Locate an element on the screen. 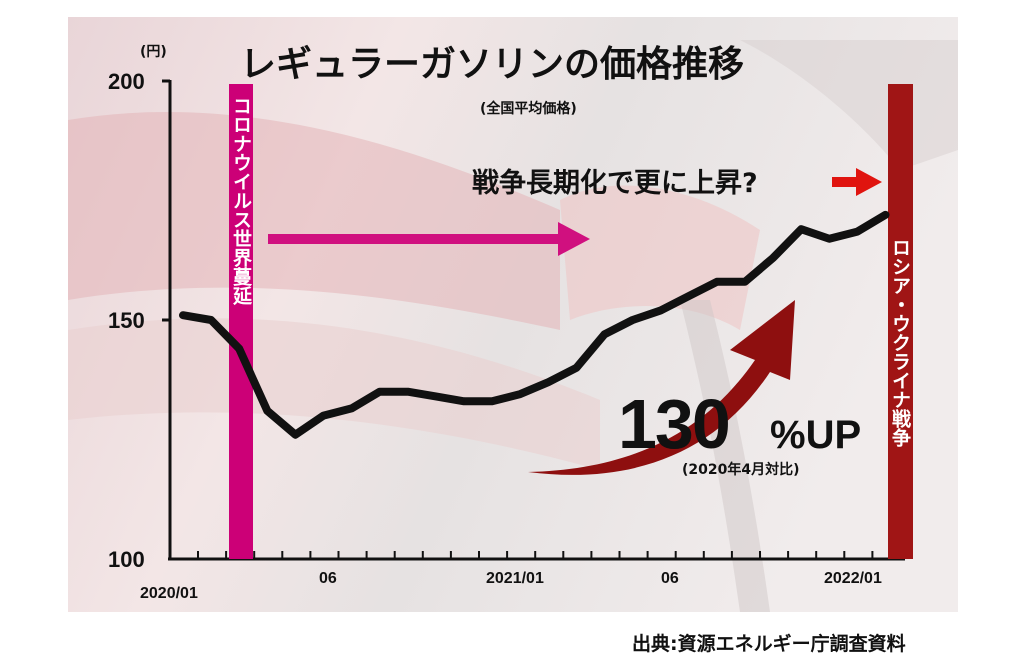  chart-subtitle: (全国平均価格) is located at coordinates (528, 108).